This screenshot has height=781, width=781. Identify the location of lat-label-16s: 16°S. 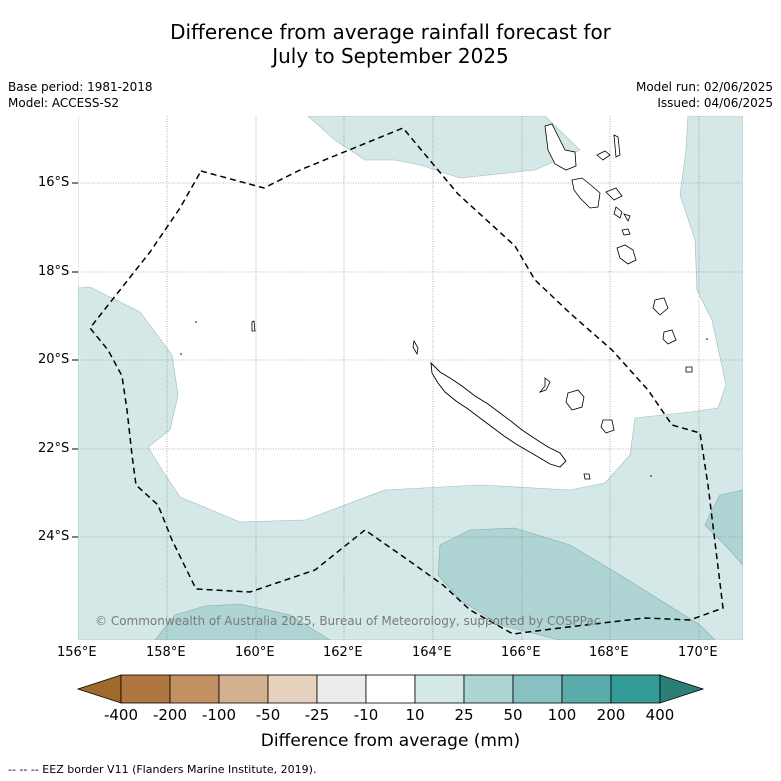
(54, 182).